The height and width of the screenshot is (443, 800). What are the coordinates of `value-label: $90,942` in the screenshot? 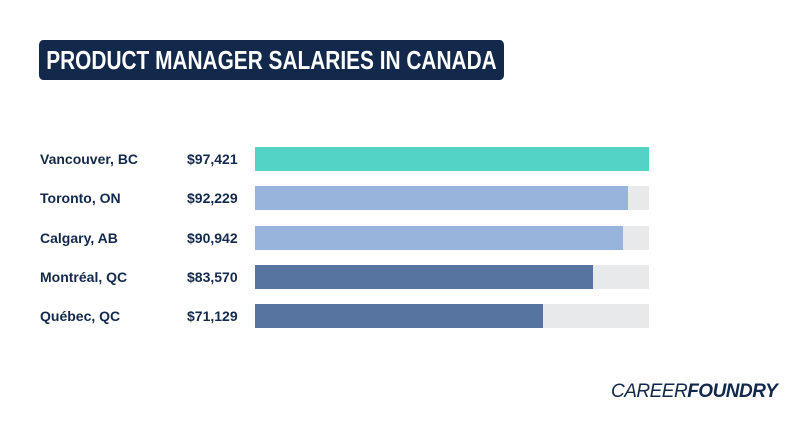 It's located at (212, 238).